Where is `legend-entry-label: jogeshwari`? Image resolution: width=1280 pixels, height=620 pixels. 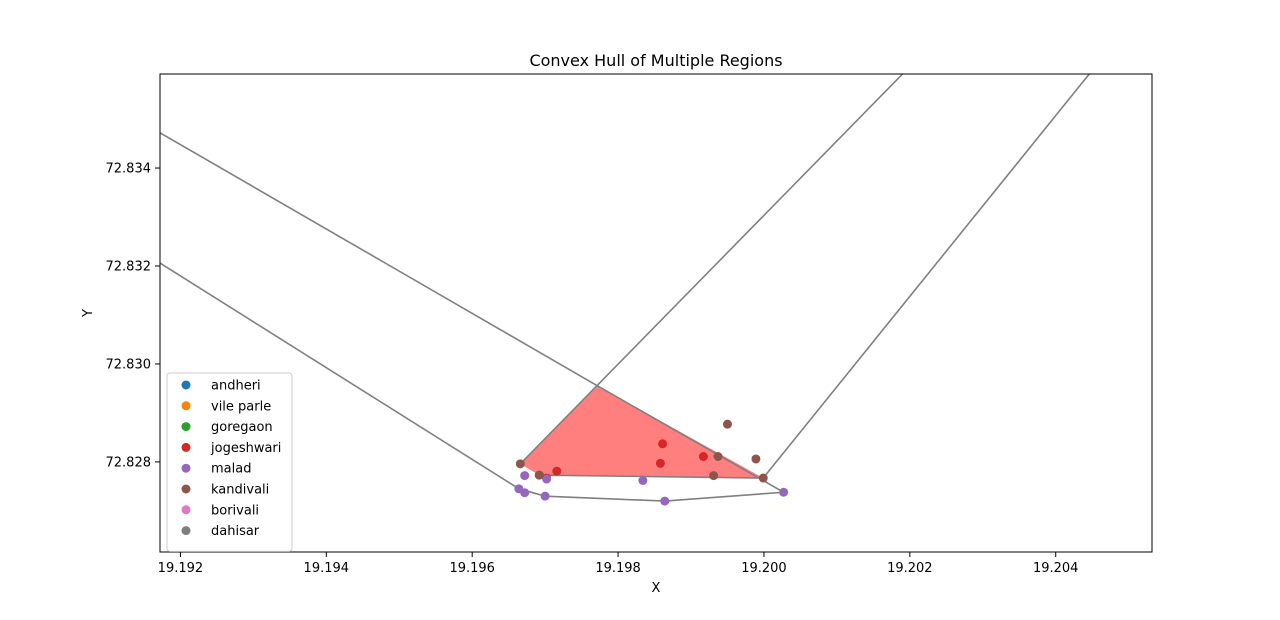
legend-entry-label: jogeshwari is located at coordinates (245, 448).